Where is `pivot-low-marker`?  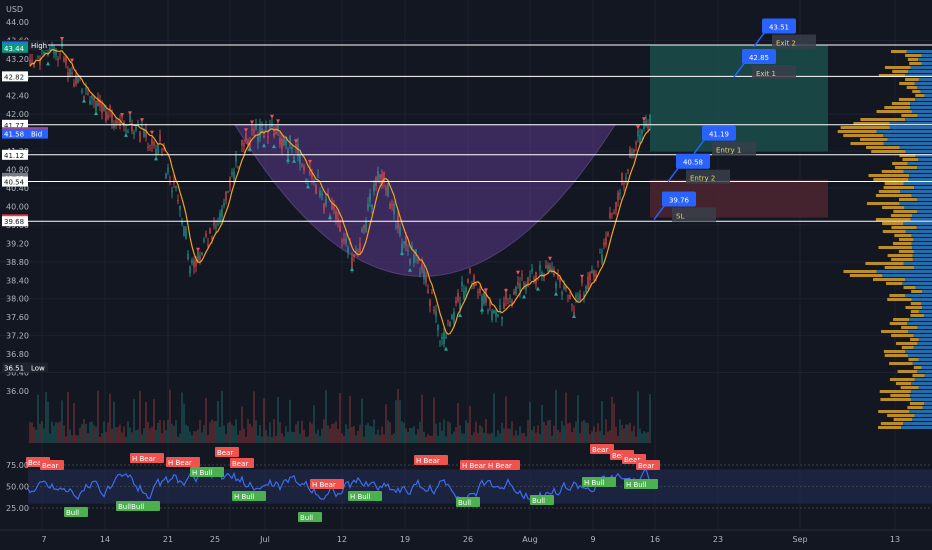
pivot-low-marker is located at coordinates (308, 186).